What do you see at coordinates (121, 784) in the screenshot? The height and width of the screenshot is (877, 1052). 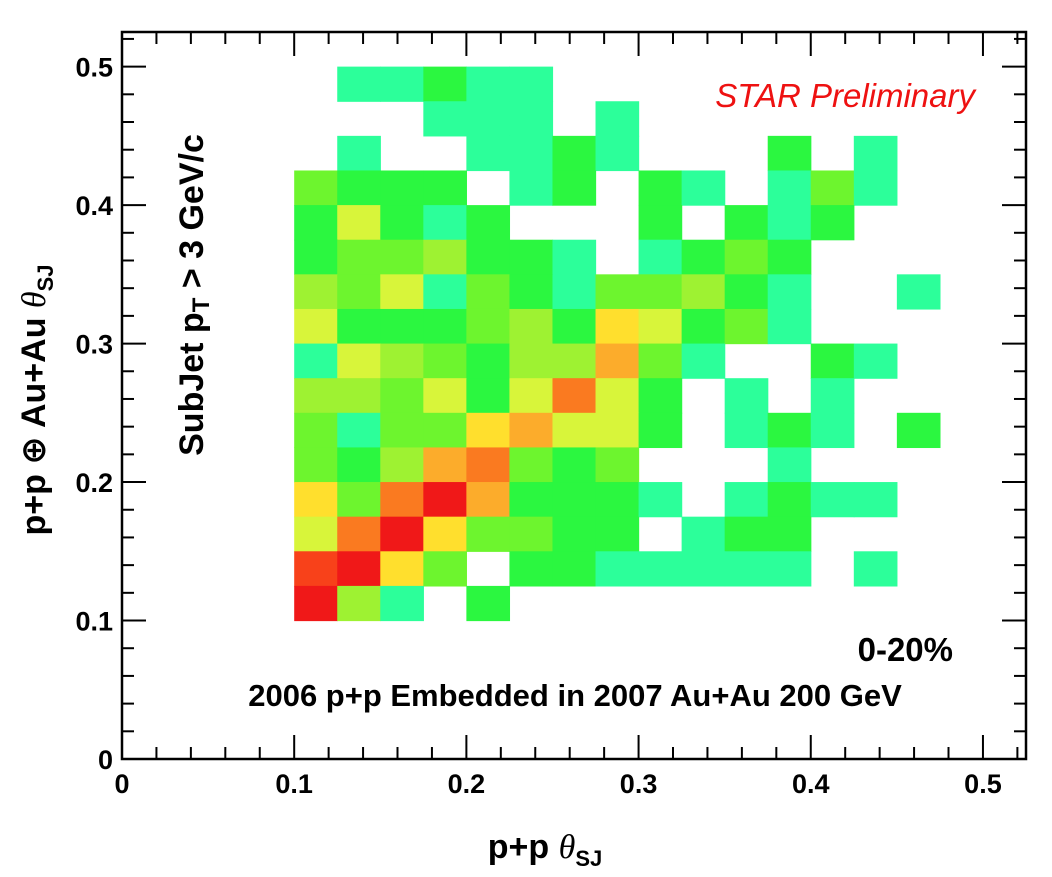 I see `x-tick-label: 0` at bounding box center [121, 784].